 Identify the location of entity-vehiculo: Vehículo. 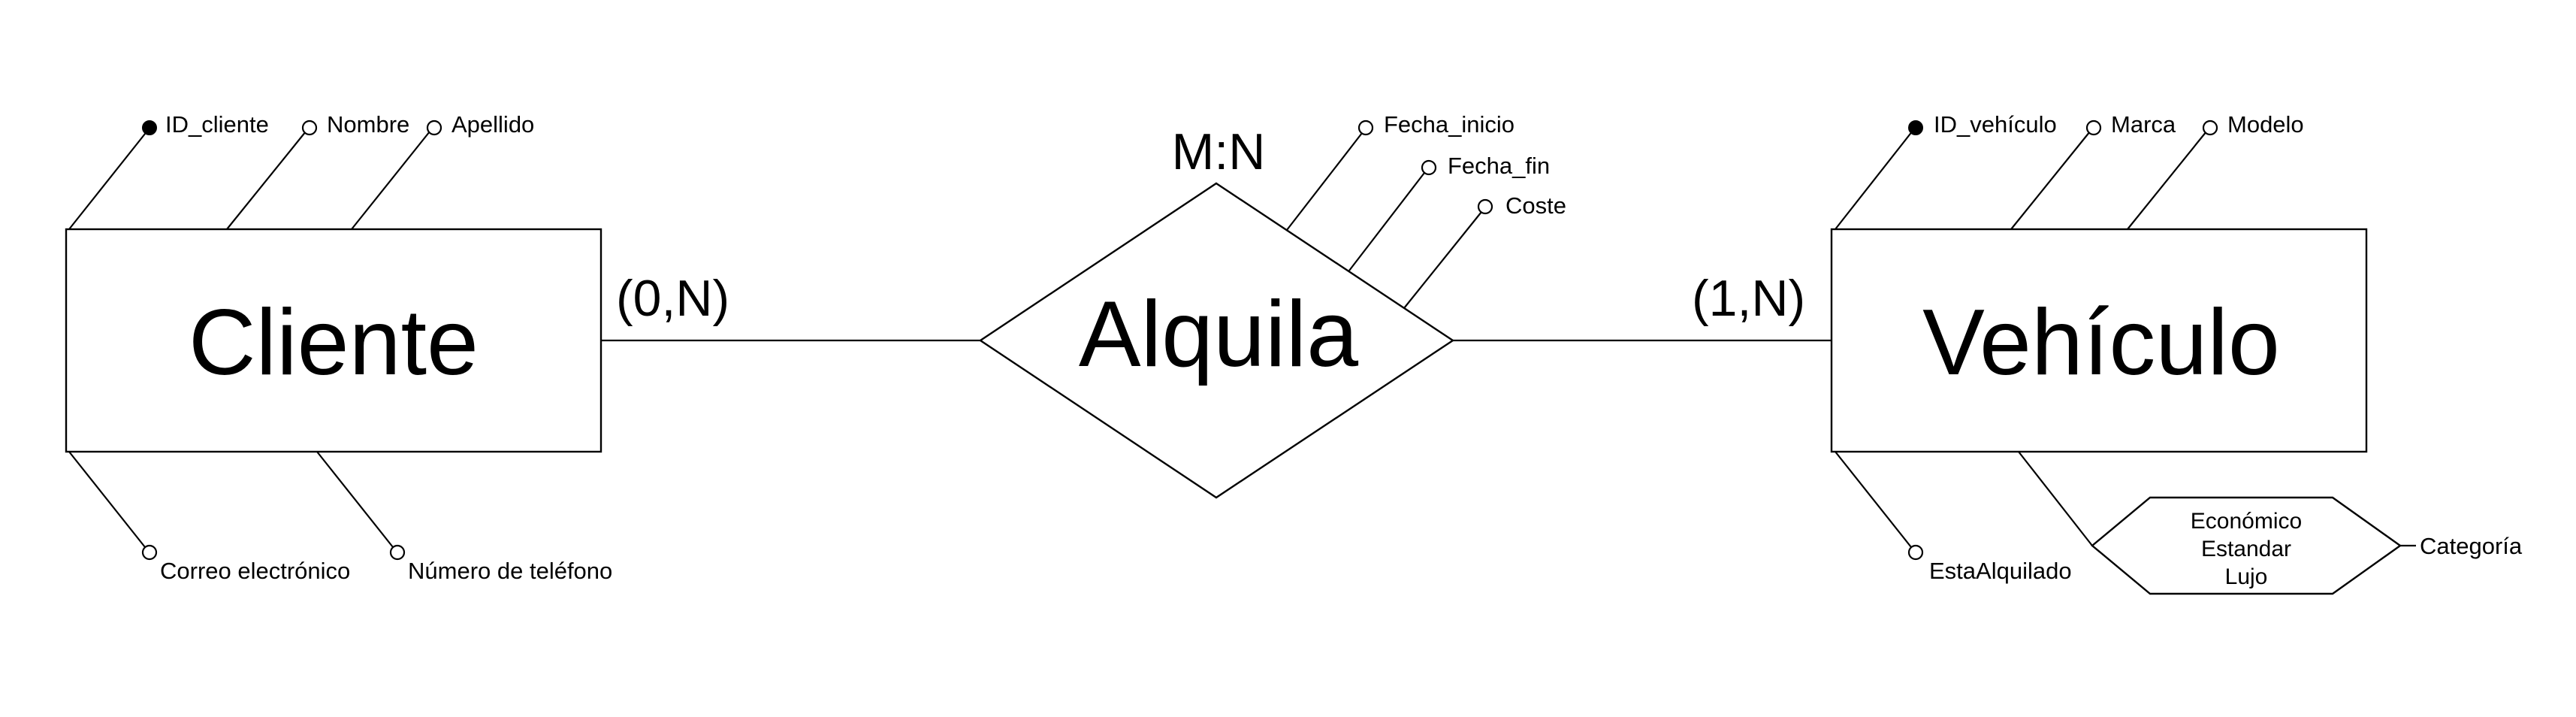
(2099, 340).